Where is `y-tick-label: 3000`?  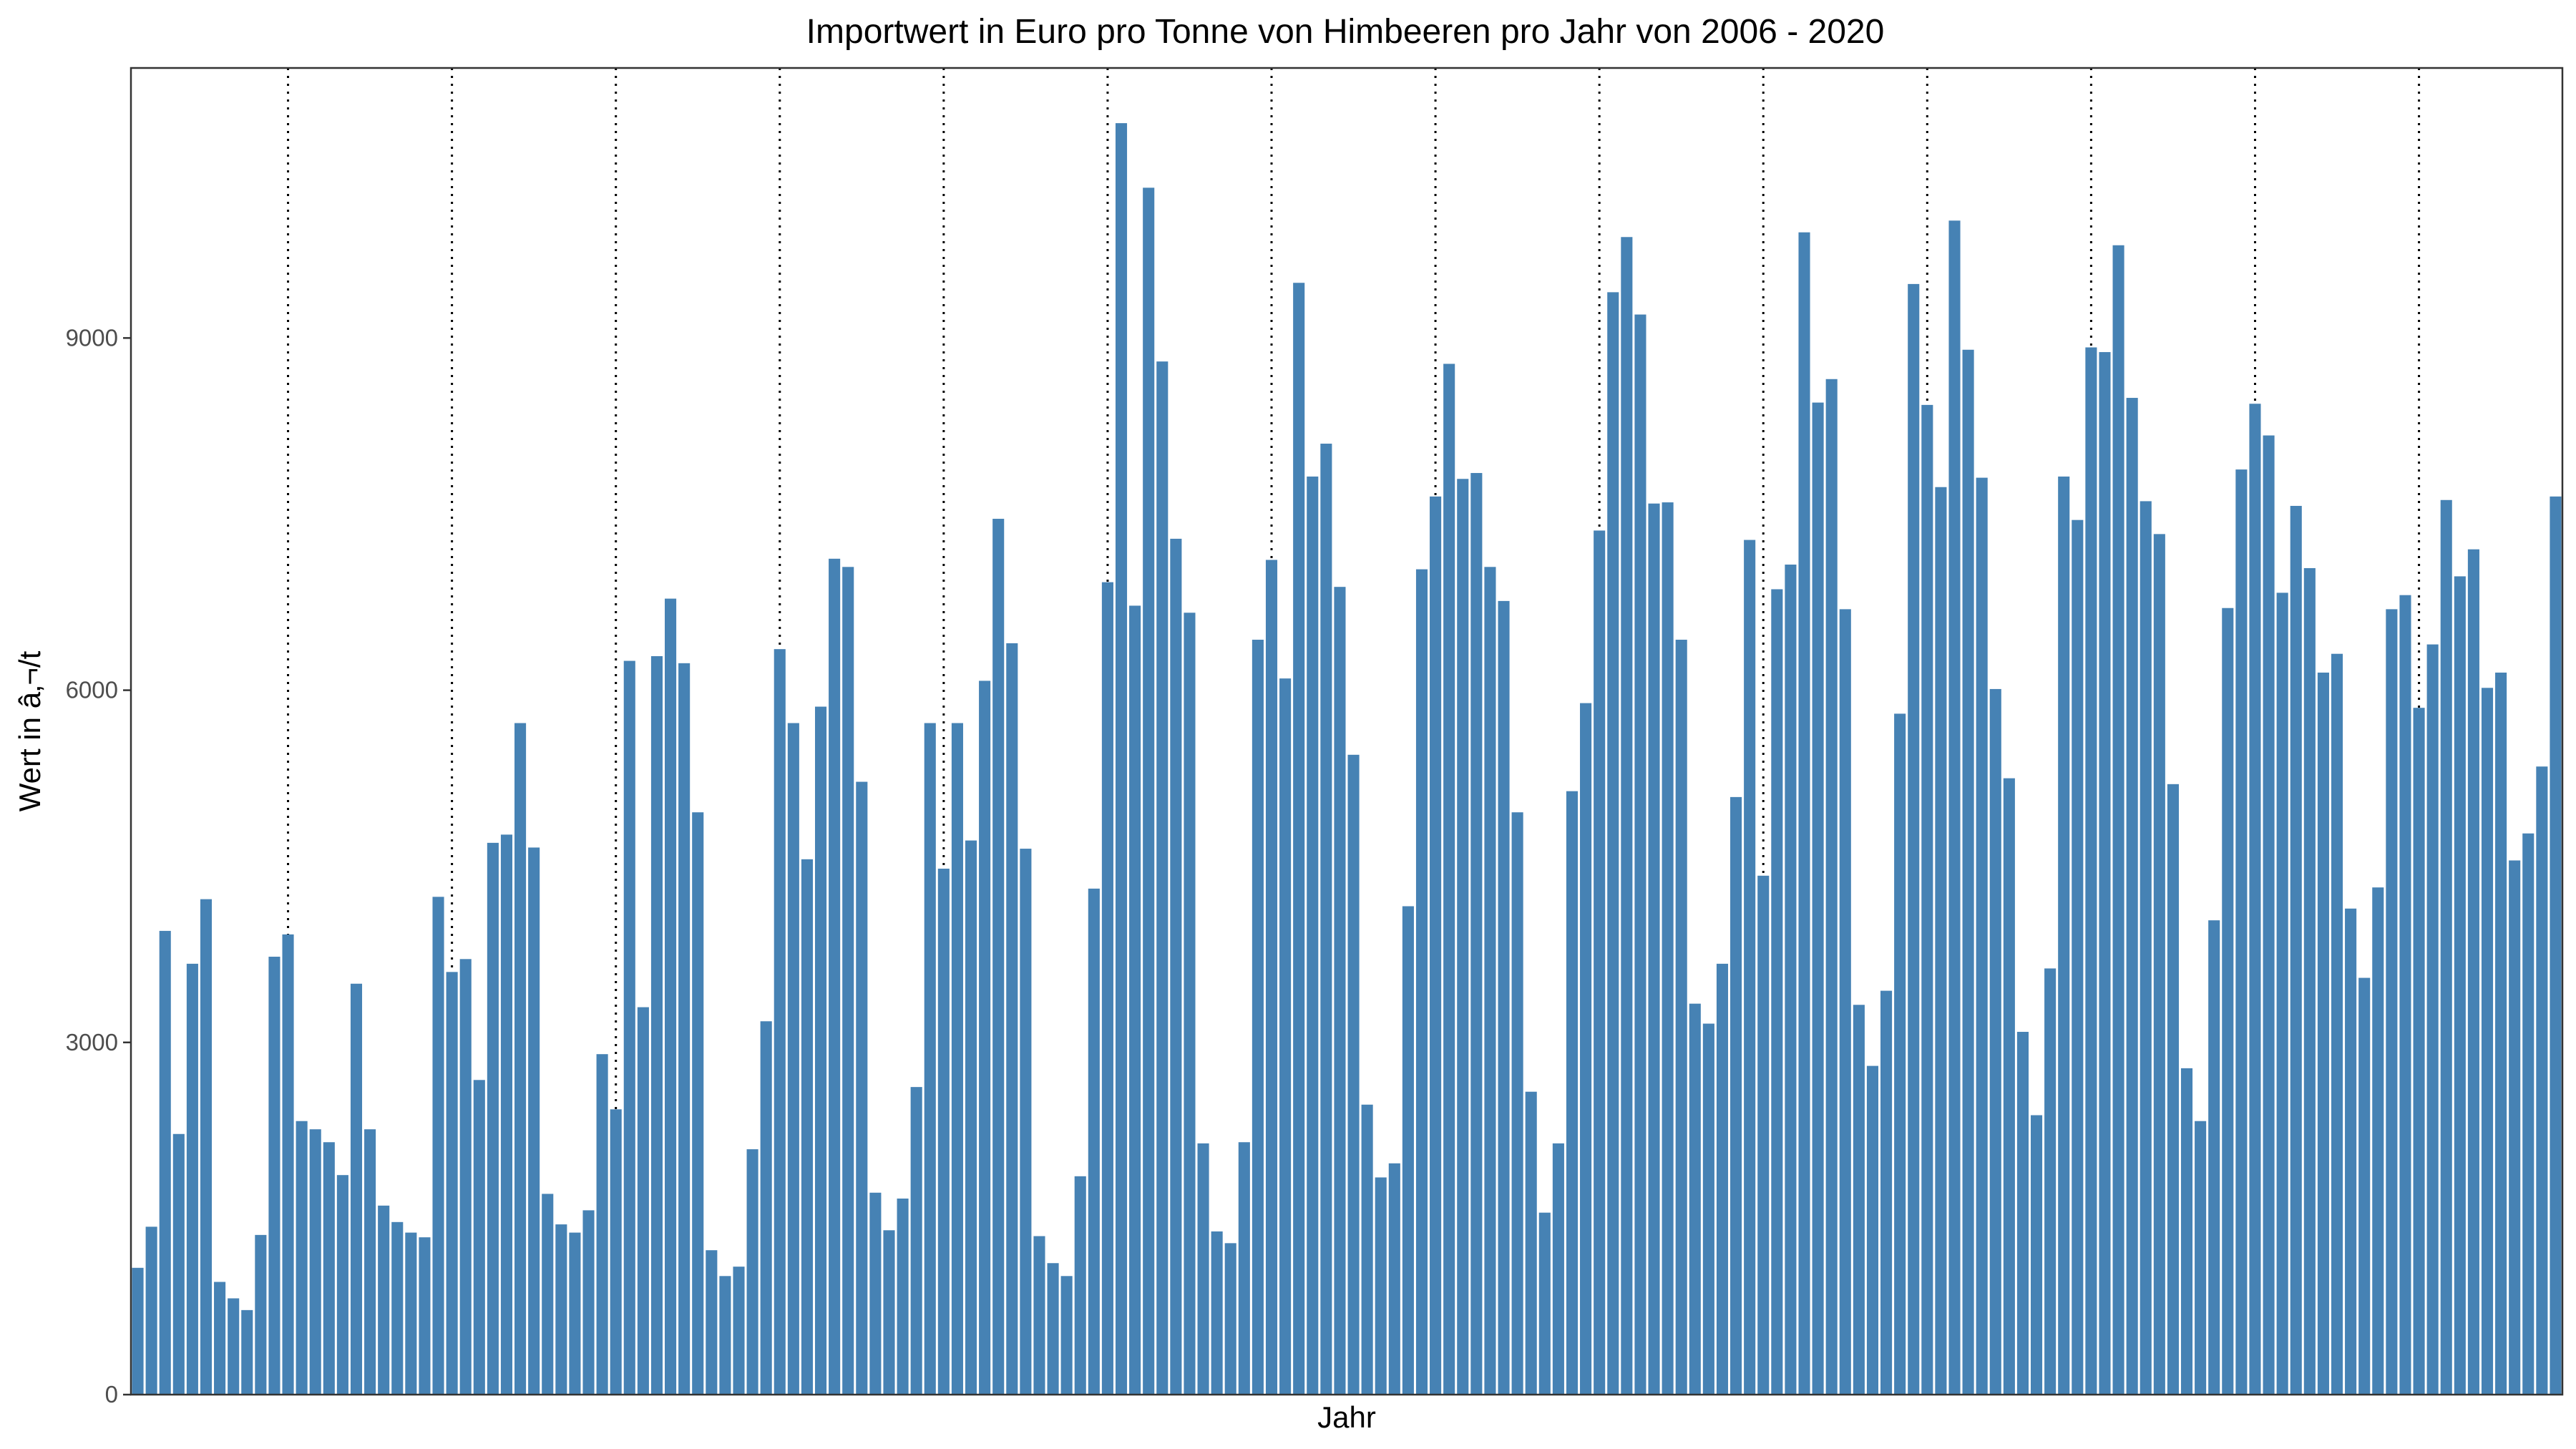
y-tick-label: 3000 is located at coordinates (92, 1042).